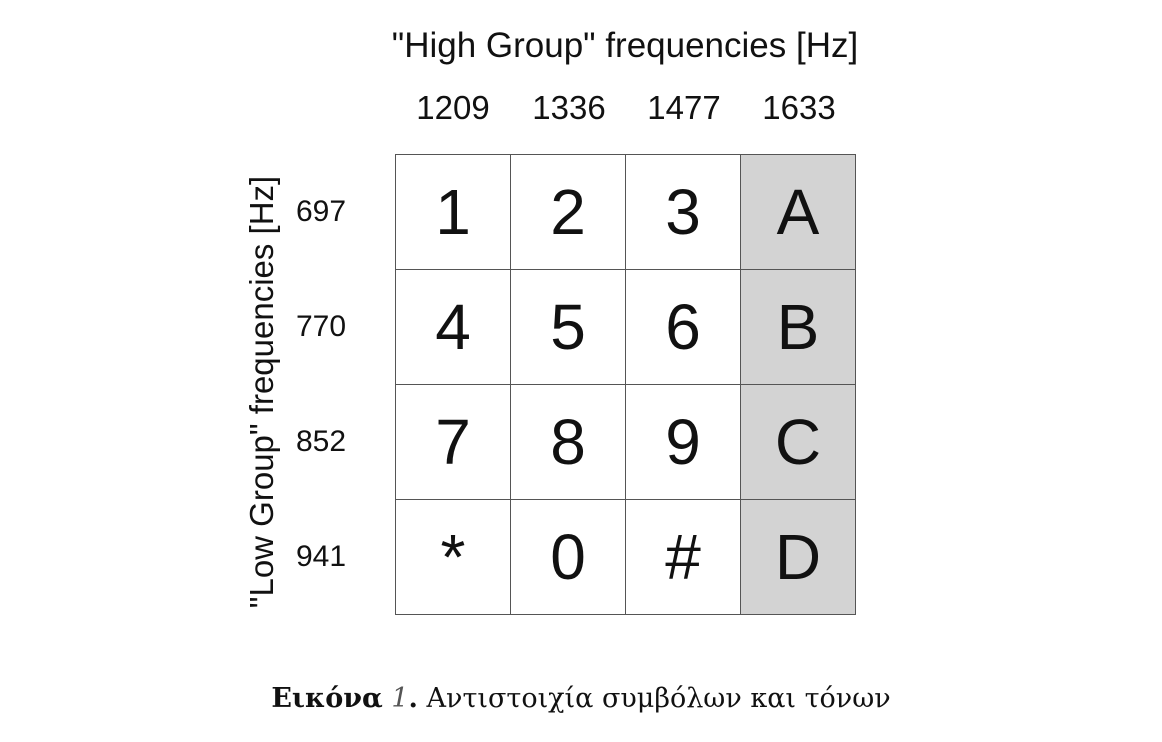 Image resolution: width=1162 pixels, height=742 pixels. Describe the element at coordinates (569, 107) in the screenshot. I see `high-frequency-1336: 1336` at that location.